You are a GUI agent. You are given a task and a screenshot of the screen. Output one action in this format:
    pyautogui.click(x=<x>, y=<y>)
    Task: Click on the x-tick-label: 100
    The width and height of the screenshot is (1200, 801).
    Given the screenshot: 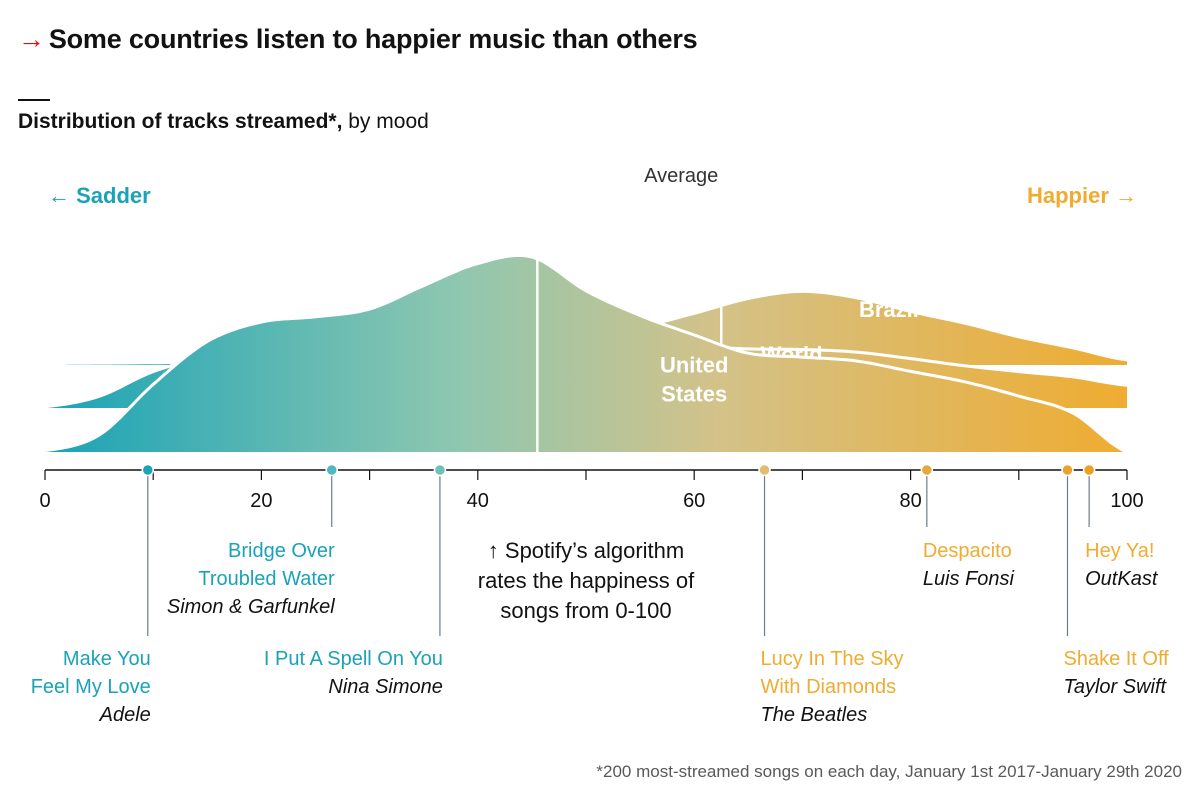 What is the action you would take?
    pyautogui.click(x=1126, y=501)
    